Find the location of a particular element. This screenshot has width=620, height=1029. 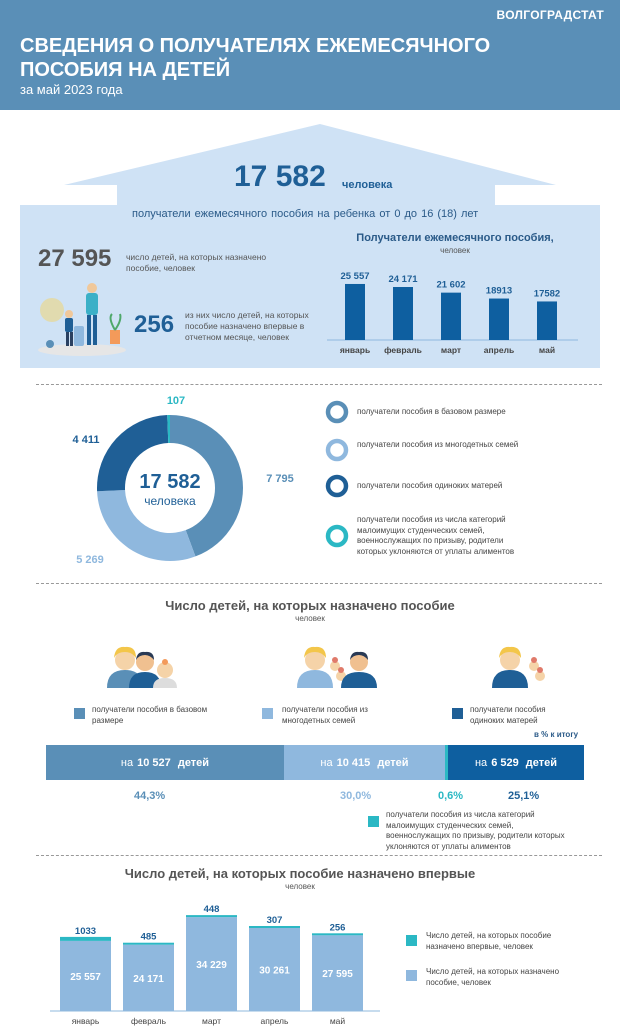

chart1-category-label: апрель is located at coordinates (499, 350).